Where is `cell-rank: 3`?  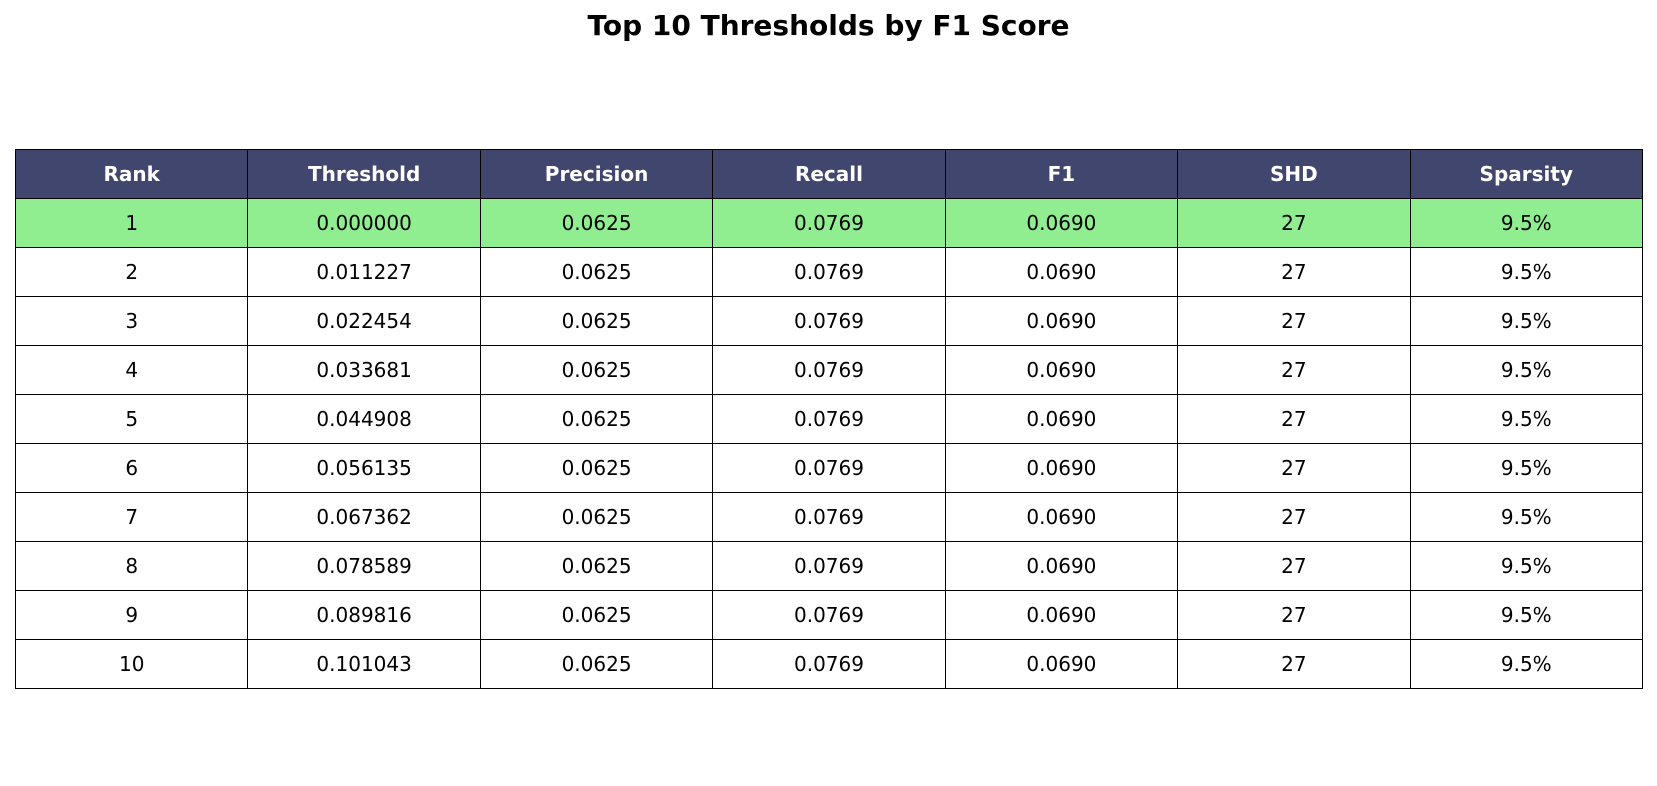
cell-rank: 3 is located at coordinates (131, 321).